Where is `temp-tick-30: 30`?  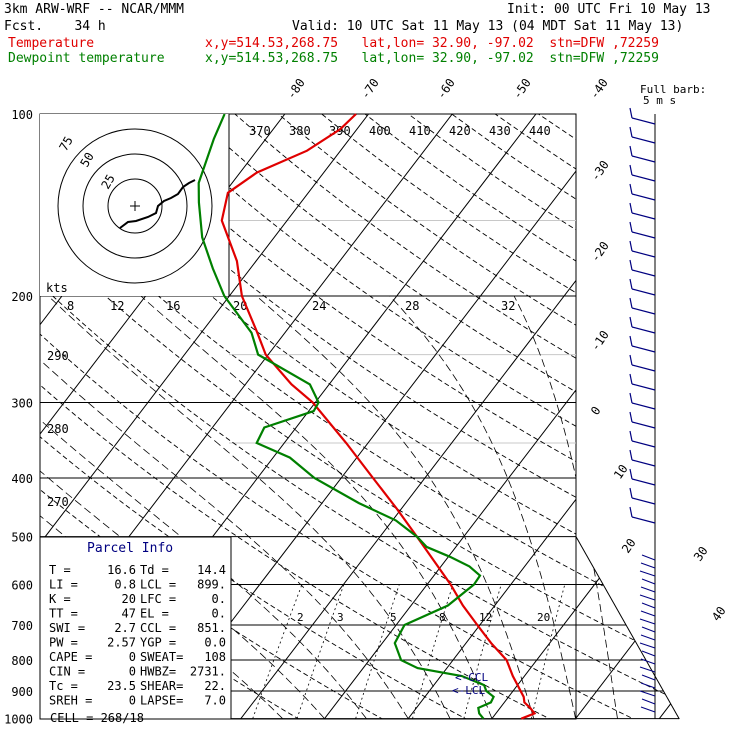 temp-tick-30: 30 is located at coordinates (701, 554).